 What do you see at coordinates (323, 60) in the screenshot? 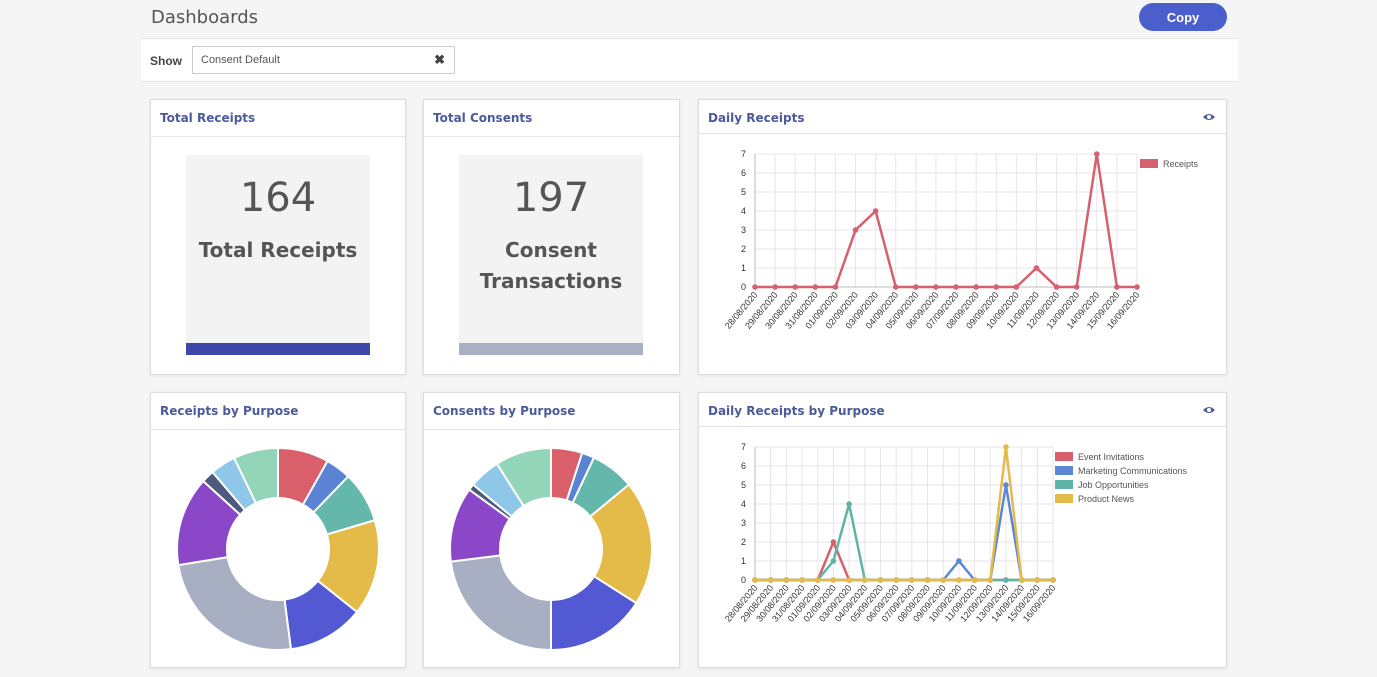
I see `dashboard-select: Consent Default ✖` at bounding box center [323, 60].